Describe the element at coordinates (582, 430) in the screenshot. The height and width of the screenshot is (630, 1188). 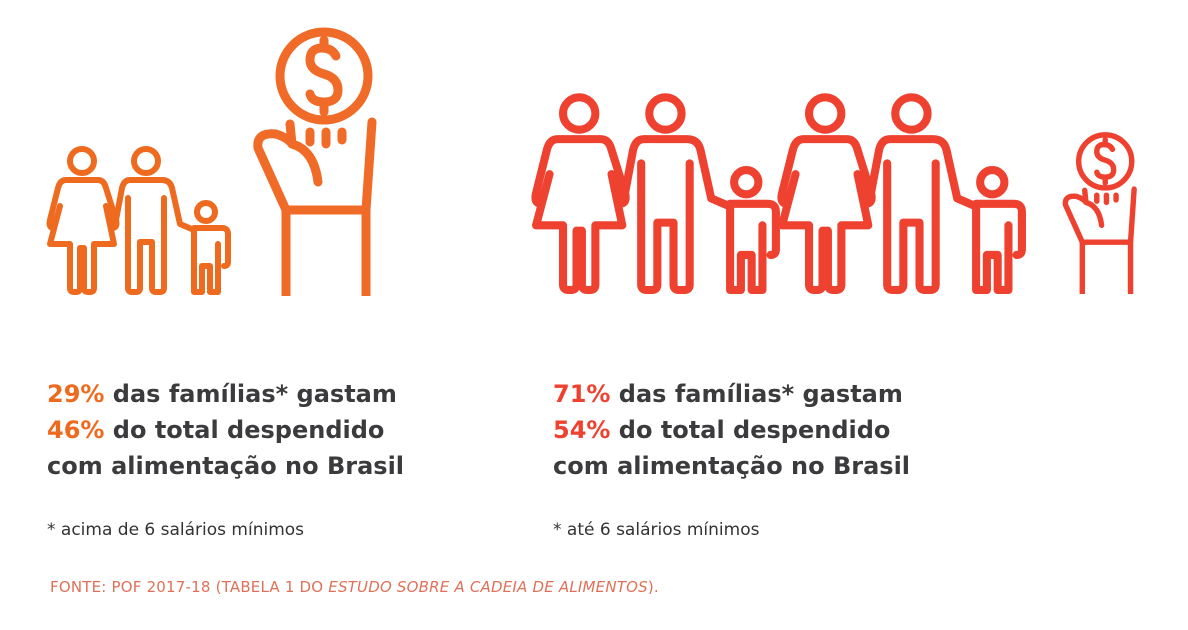
I see `right-pct-spending: 54%` at that location.